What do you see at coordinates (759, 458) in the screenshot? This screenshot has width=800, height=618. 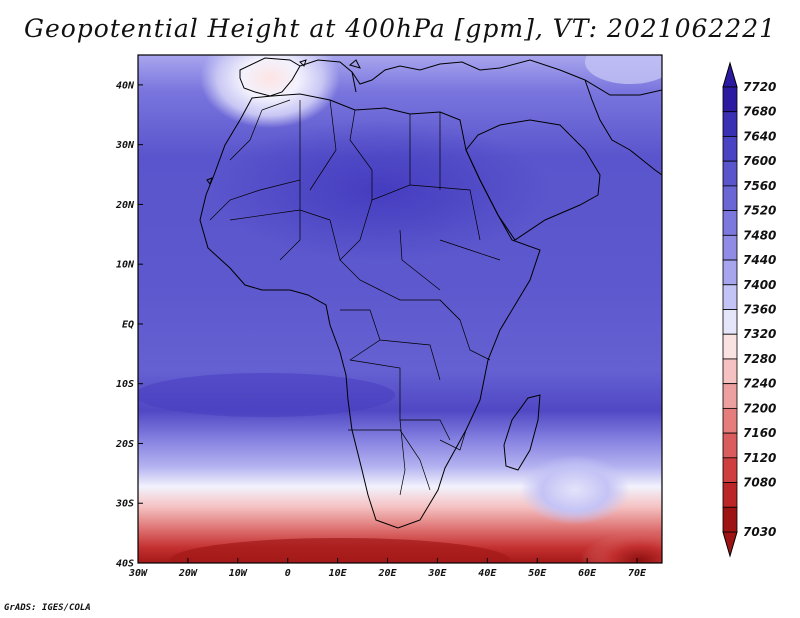 I see `colorbar-label: 7120` at bounding box center [759, 458].